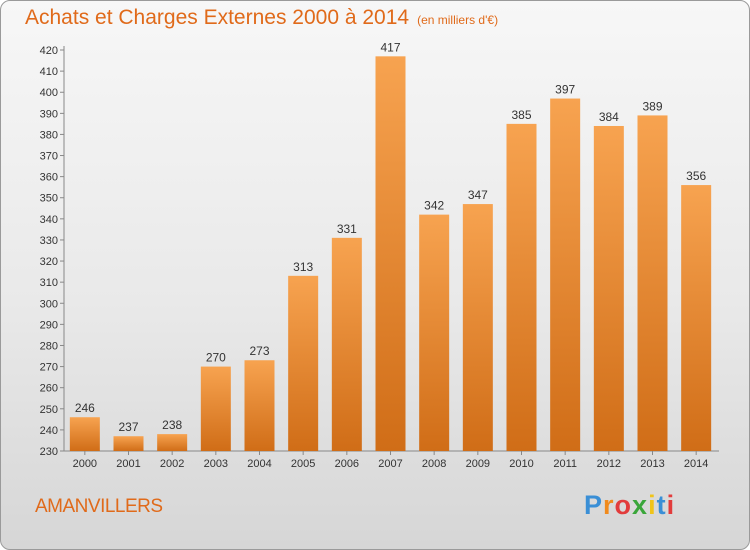  I want to click on proxiti-logo: Proxiti, so click(629, 505).